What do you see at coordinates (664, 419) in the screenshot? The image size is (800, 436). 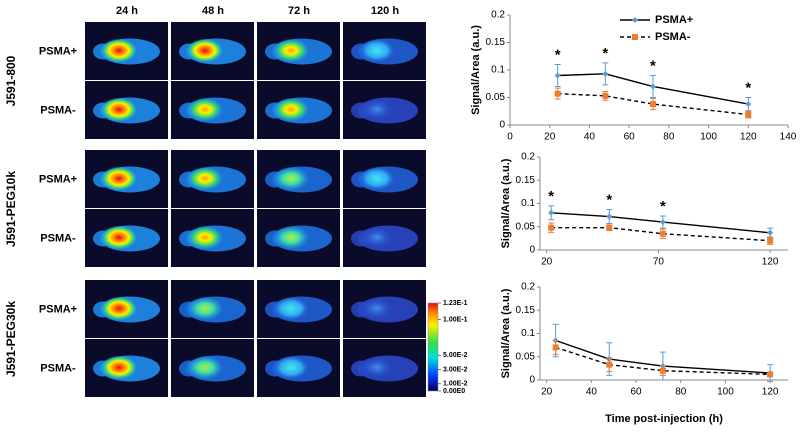 I see `x-axis-label: Time post-injection (h)` at bounding box center [664, 419].